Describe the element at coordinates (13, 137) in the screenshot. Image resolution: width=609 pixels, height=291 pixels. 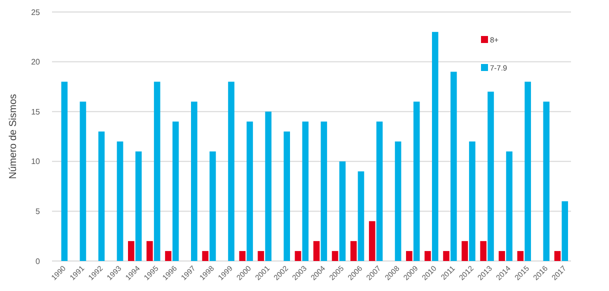
I see `y-axis-title: Número de Sismos` at that location.